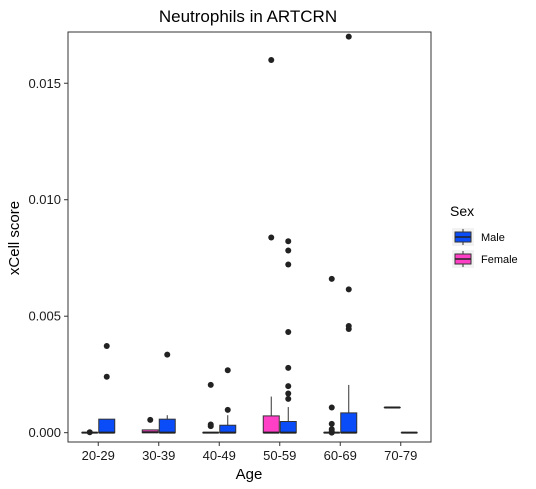 The image size is (536, 489). What do you see at coordinates (44, 83) in the screenshot?
I see `y-tick-label: 0.015` at bounding box center [44, 83].